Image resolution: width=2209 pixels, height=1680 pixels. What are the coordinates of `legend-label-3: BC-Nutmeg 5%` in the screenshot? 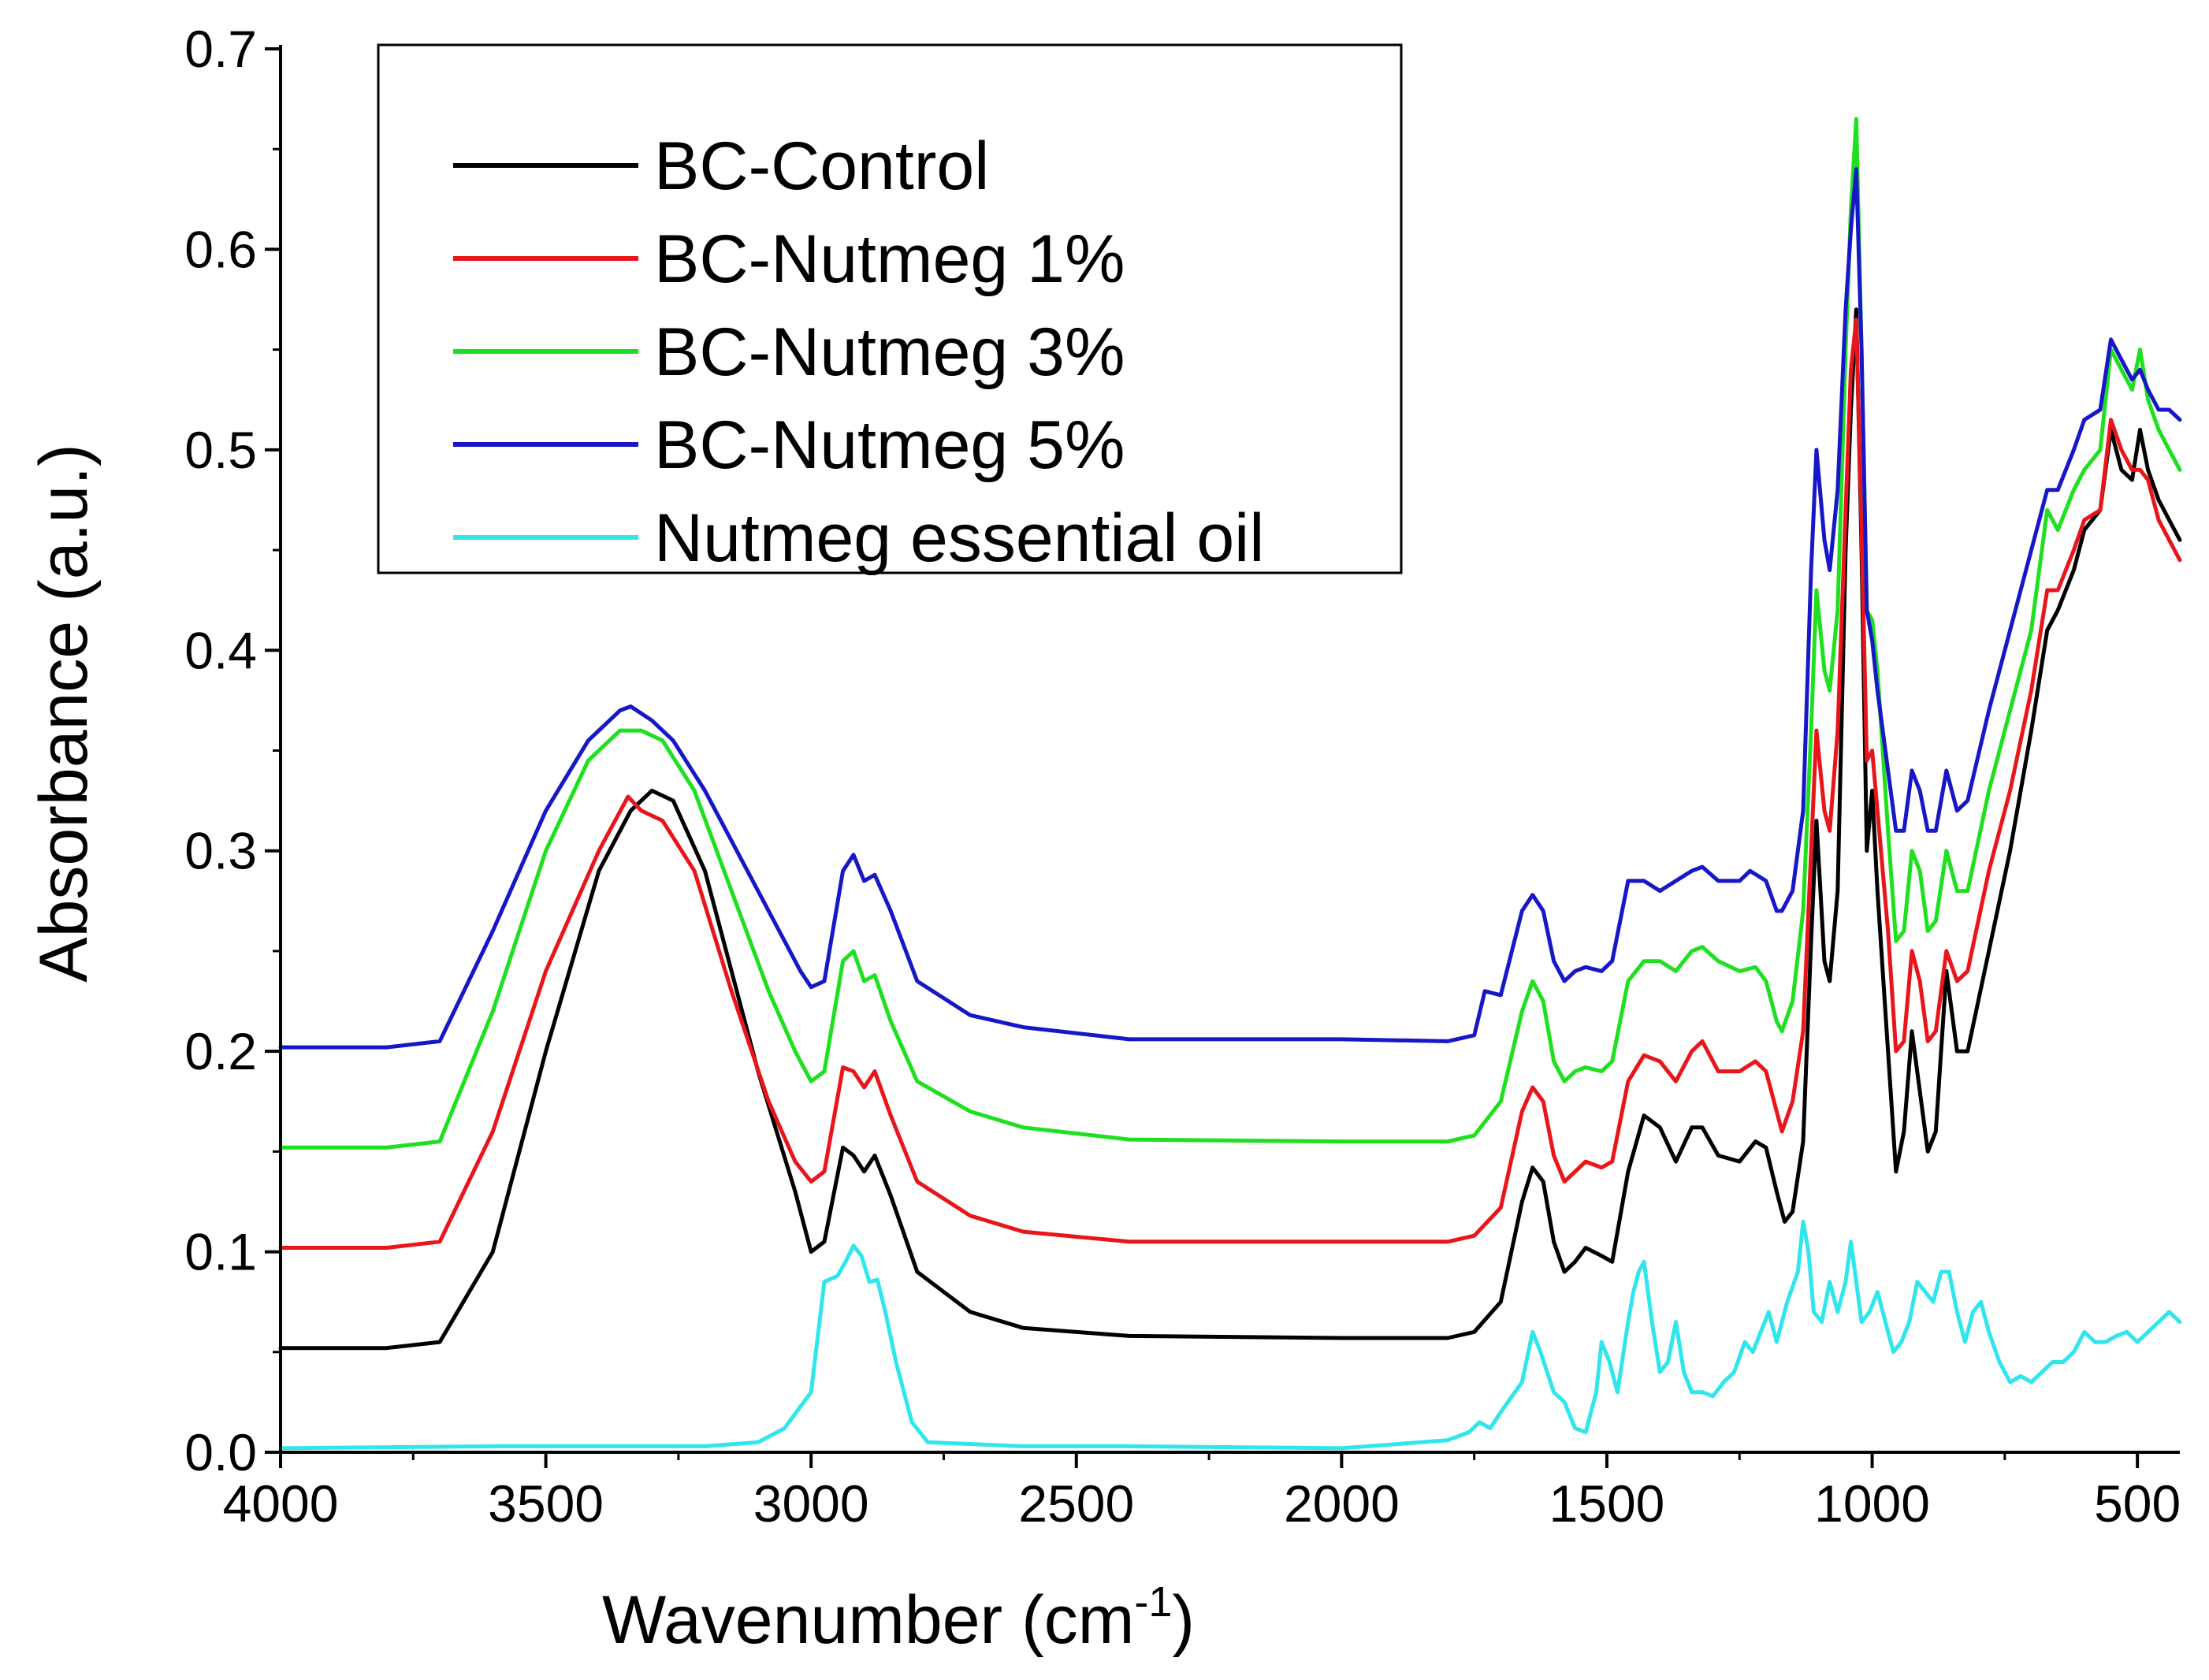 It's located at (890, 445).